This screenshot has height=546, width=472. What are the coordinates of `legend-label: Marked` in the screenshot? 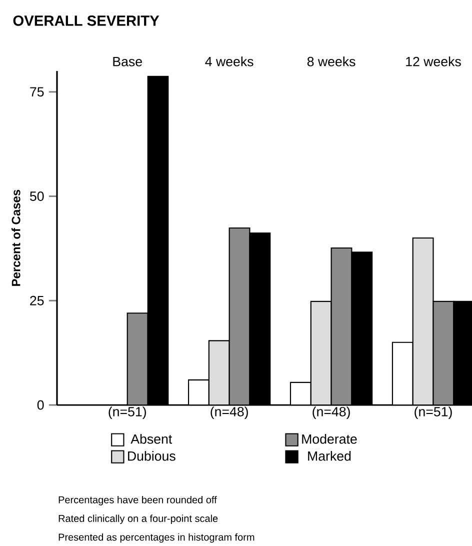 It's located at (329, 455).